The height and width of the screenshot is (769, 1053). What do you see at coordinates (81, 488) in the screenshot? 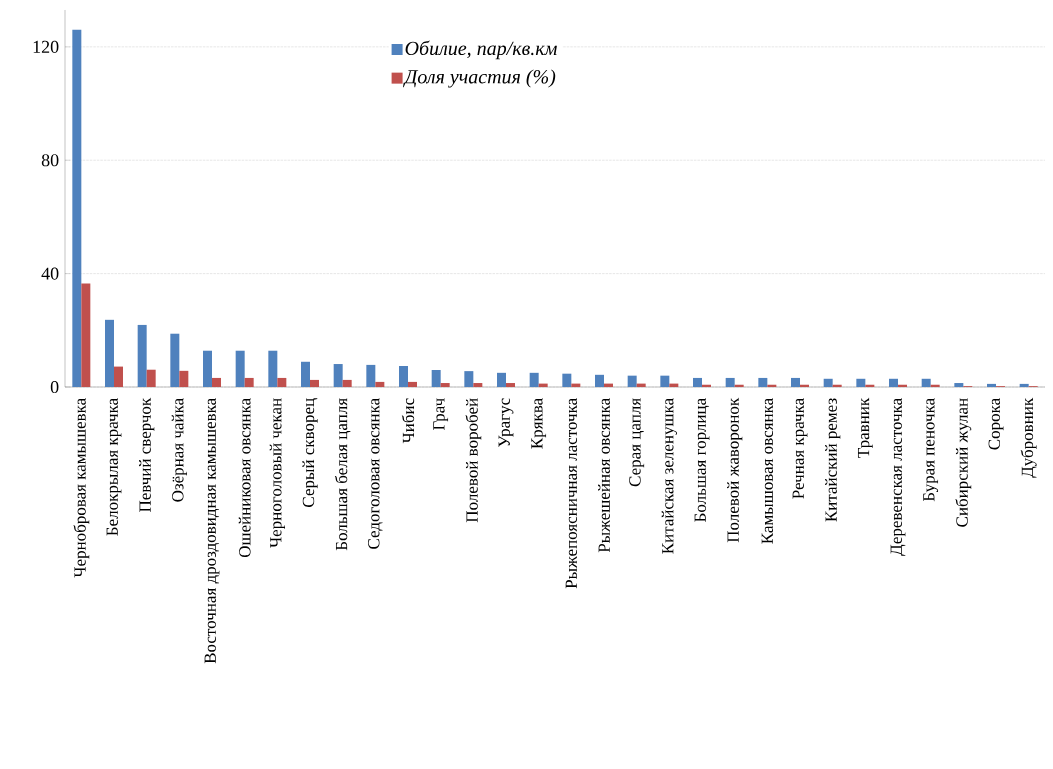
I see `x-tick-label: Чернобровая камышевка` at bounding box center [81, 488].